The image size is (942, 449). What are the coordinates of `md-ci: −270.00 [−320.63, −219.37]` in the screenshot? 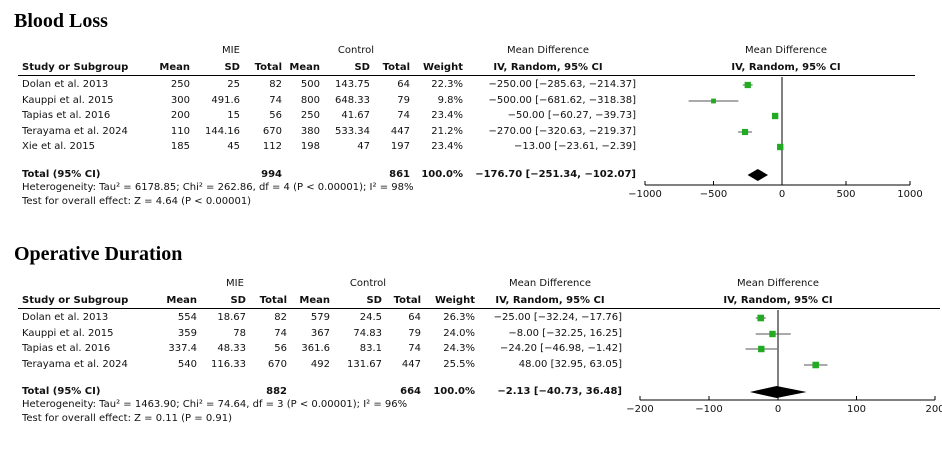 It's located at (562, 131).